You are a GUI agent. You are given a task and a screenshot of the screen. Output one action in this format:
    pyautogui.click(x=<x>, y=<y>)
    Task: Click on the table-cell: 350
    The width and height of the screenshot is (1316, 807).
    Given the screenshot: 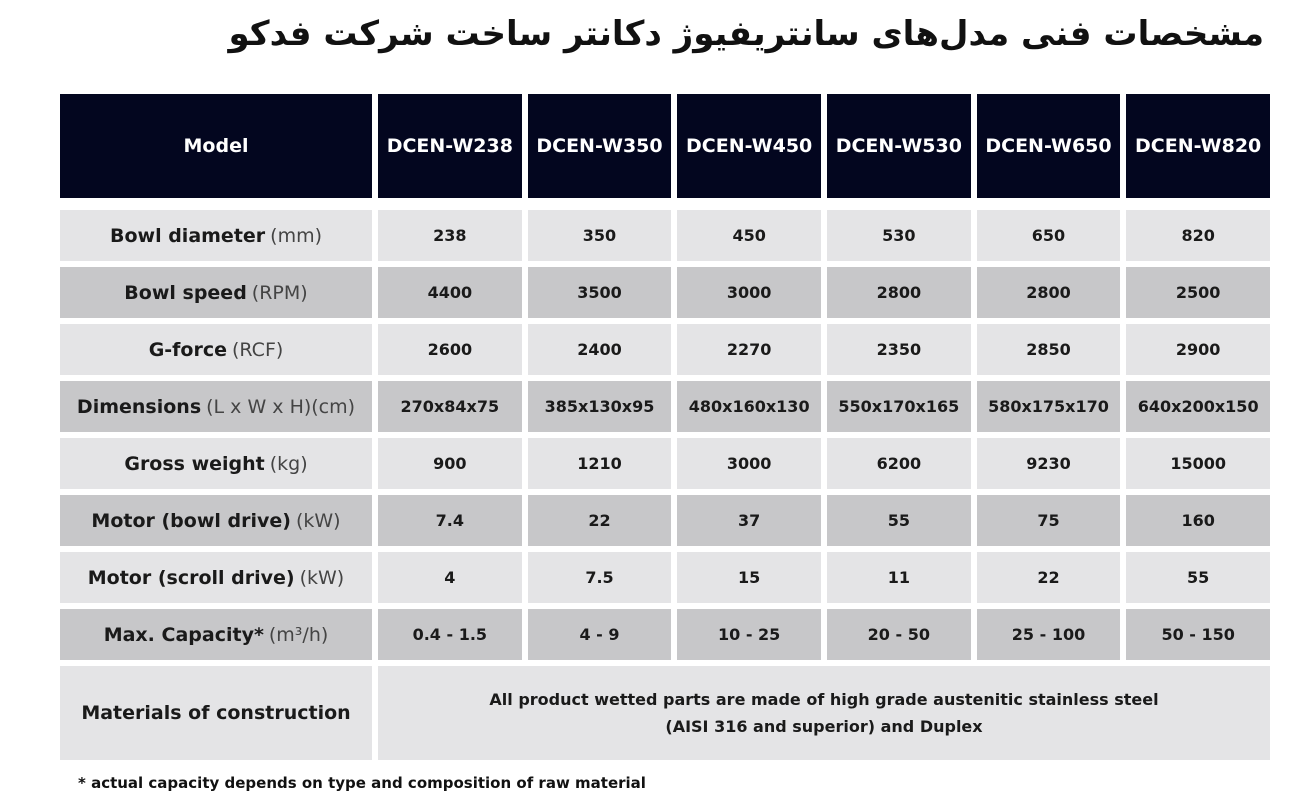 What is the action you would take?
    pyautogui.click(x=599, y=235)
    